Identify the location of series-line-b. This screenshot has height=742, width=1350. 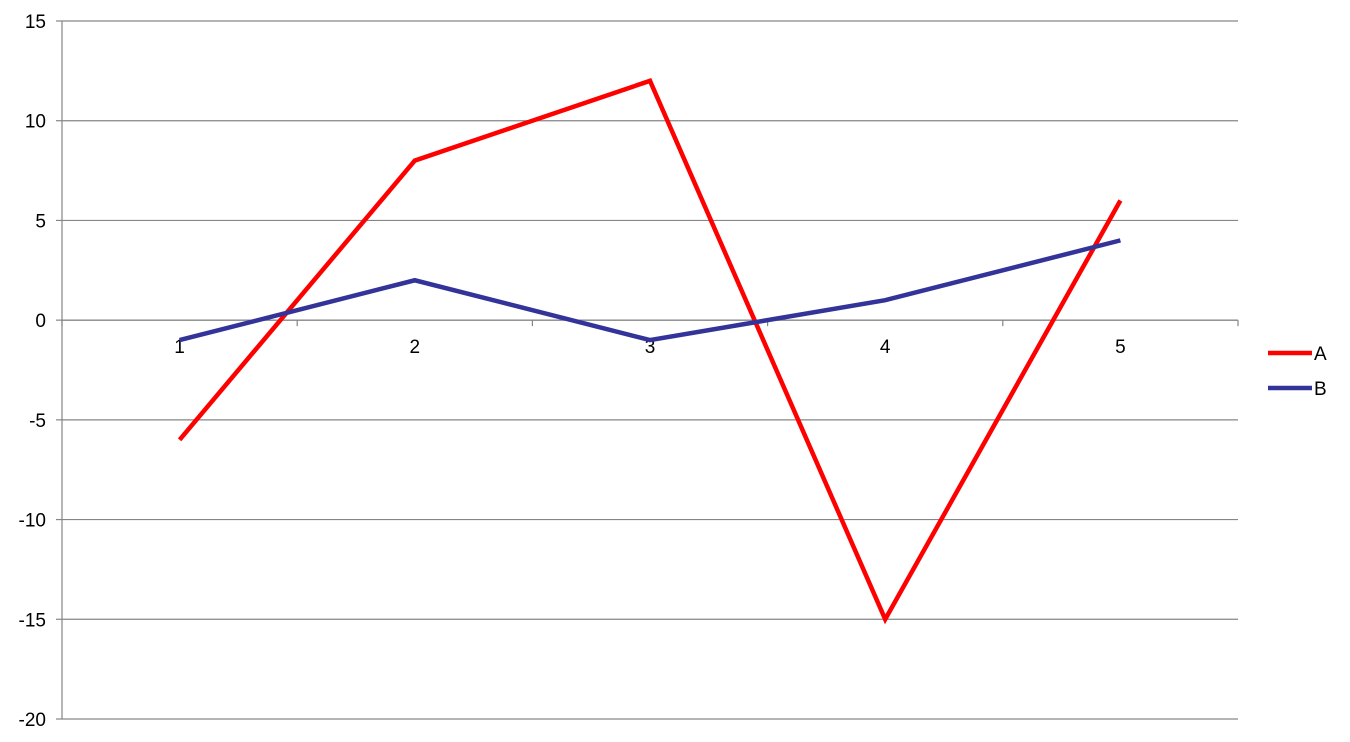
(650, 290).